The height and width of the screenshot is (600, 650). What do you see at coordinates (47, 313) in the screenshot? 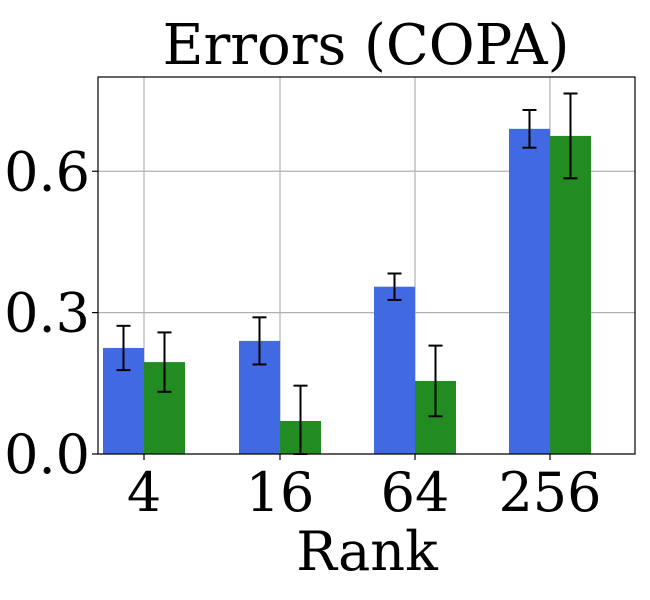
I see `y-tick-label-1: 0.3` at bounding box center [47, 313].